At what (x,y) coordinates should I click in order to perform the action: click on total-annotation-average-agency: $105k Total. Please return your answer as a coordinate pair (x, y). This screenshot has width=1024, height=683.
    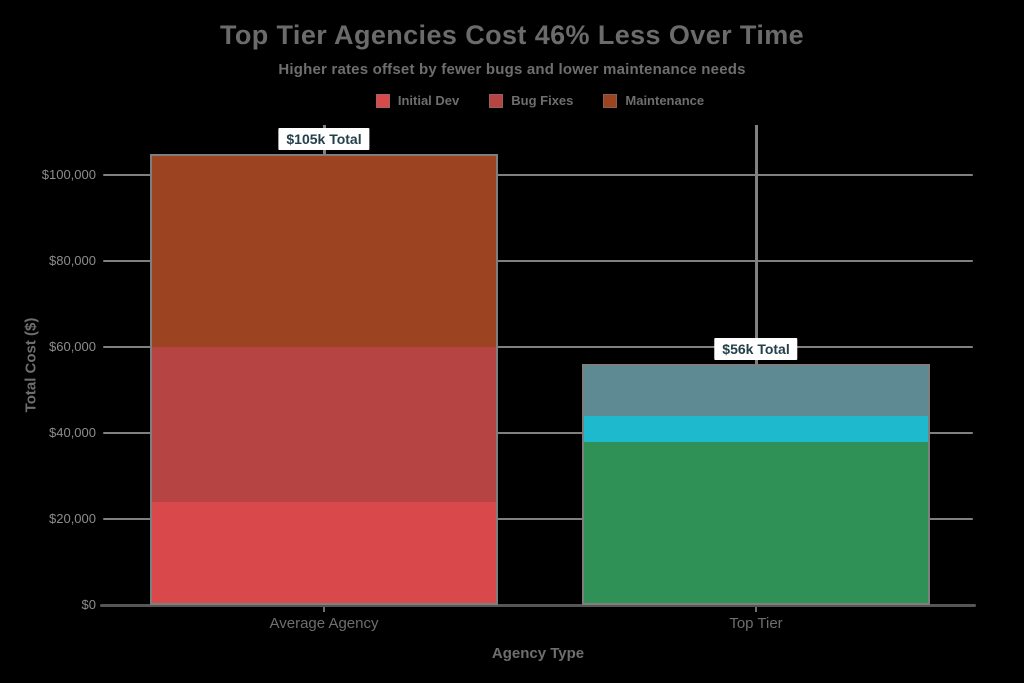
    Looking at the image, I should click on (324, 138).